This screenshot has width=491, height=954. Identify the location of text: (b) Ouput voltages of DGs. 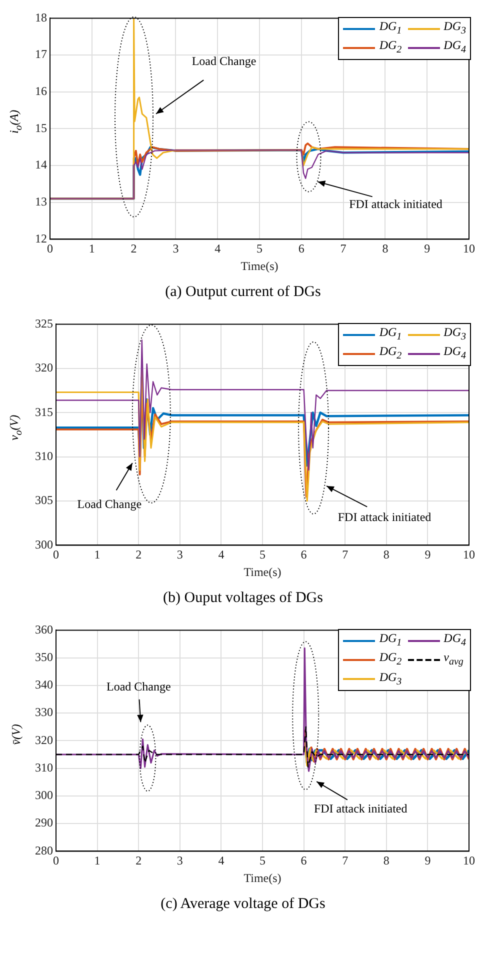
(243, 598).